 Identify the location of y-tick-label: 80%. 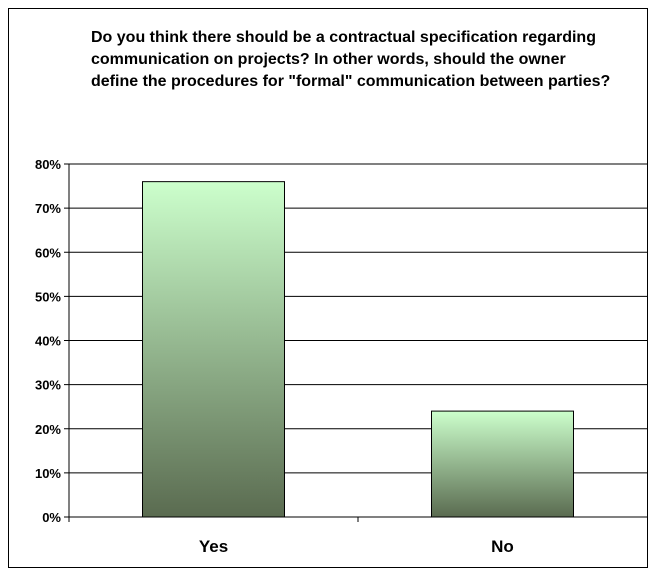
(48, 164).